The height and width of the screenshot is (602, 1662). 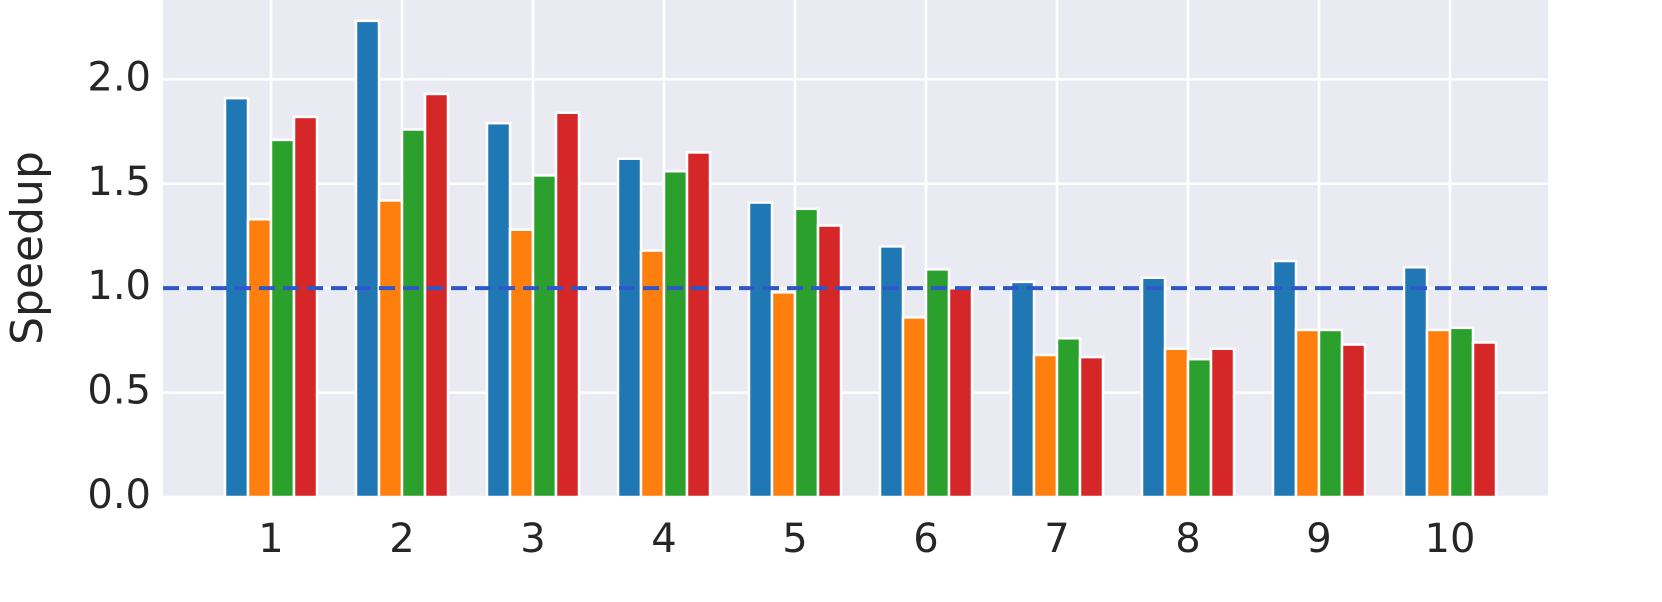 I want to click on y-tick-label: 0.5, so click(x=119, y=391).